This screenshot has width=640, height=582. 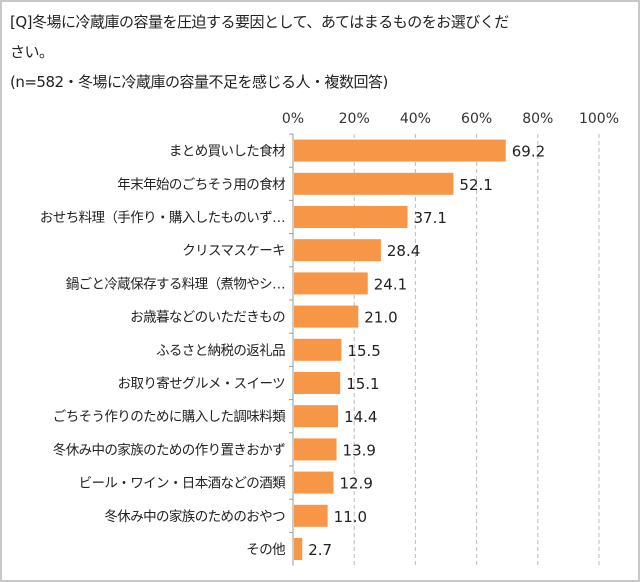 What do you see at coordinates (199, 82) in the screenshot?
I see `sample-note: (n=582・冬場に冷蔵庫の容量不足を感じる人・複数回答)` at bounding box center [199, 82].